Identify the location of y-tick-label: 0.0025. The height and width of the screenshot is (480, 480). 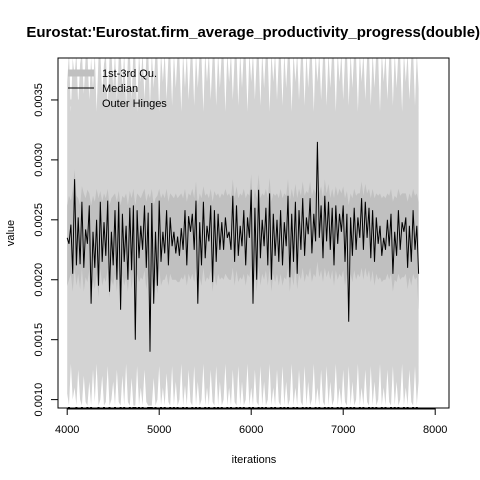
(39, 220).